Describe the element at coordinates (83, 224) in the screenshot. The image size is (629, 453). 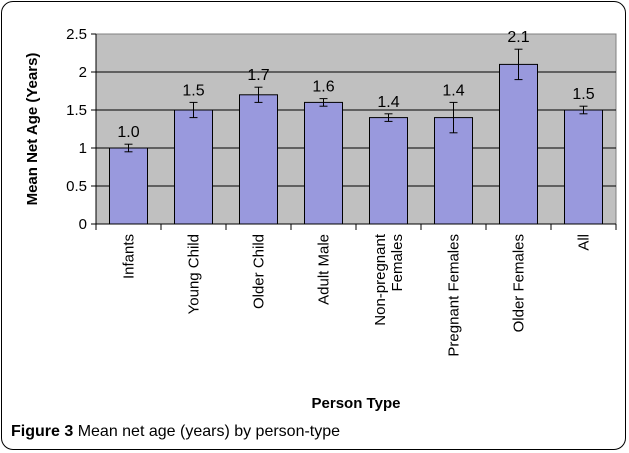
I see `y-tick-label: 0` at that location.